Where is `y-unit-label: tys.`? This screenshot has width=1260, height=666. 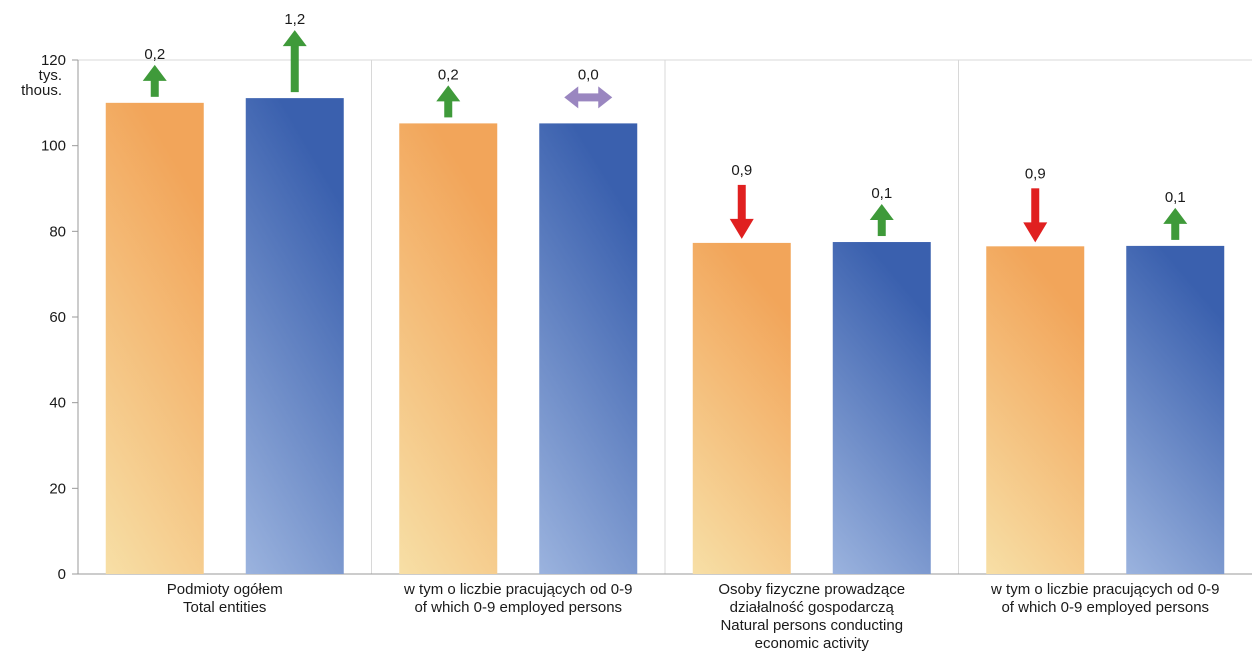
y-unit-label: tys. is located at coordinates (50, 75).